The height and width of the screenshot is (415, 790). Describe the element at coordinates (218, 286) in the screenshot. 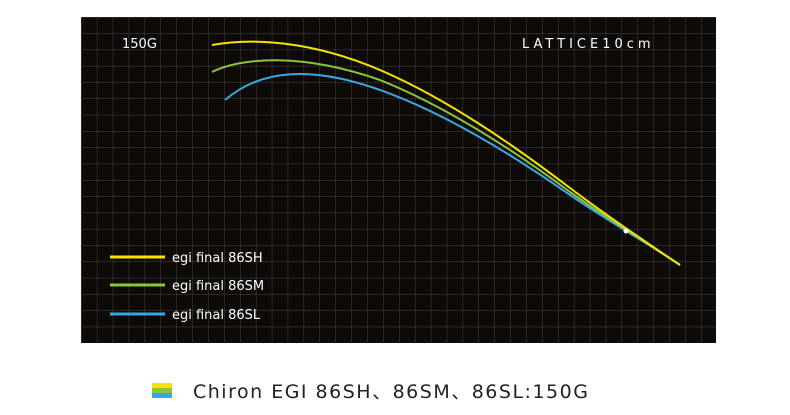

I see `legend-label: egi final 86SM` at that location.